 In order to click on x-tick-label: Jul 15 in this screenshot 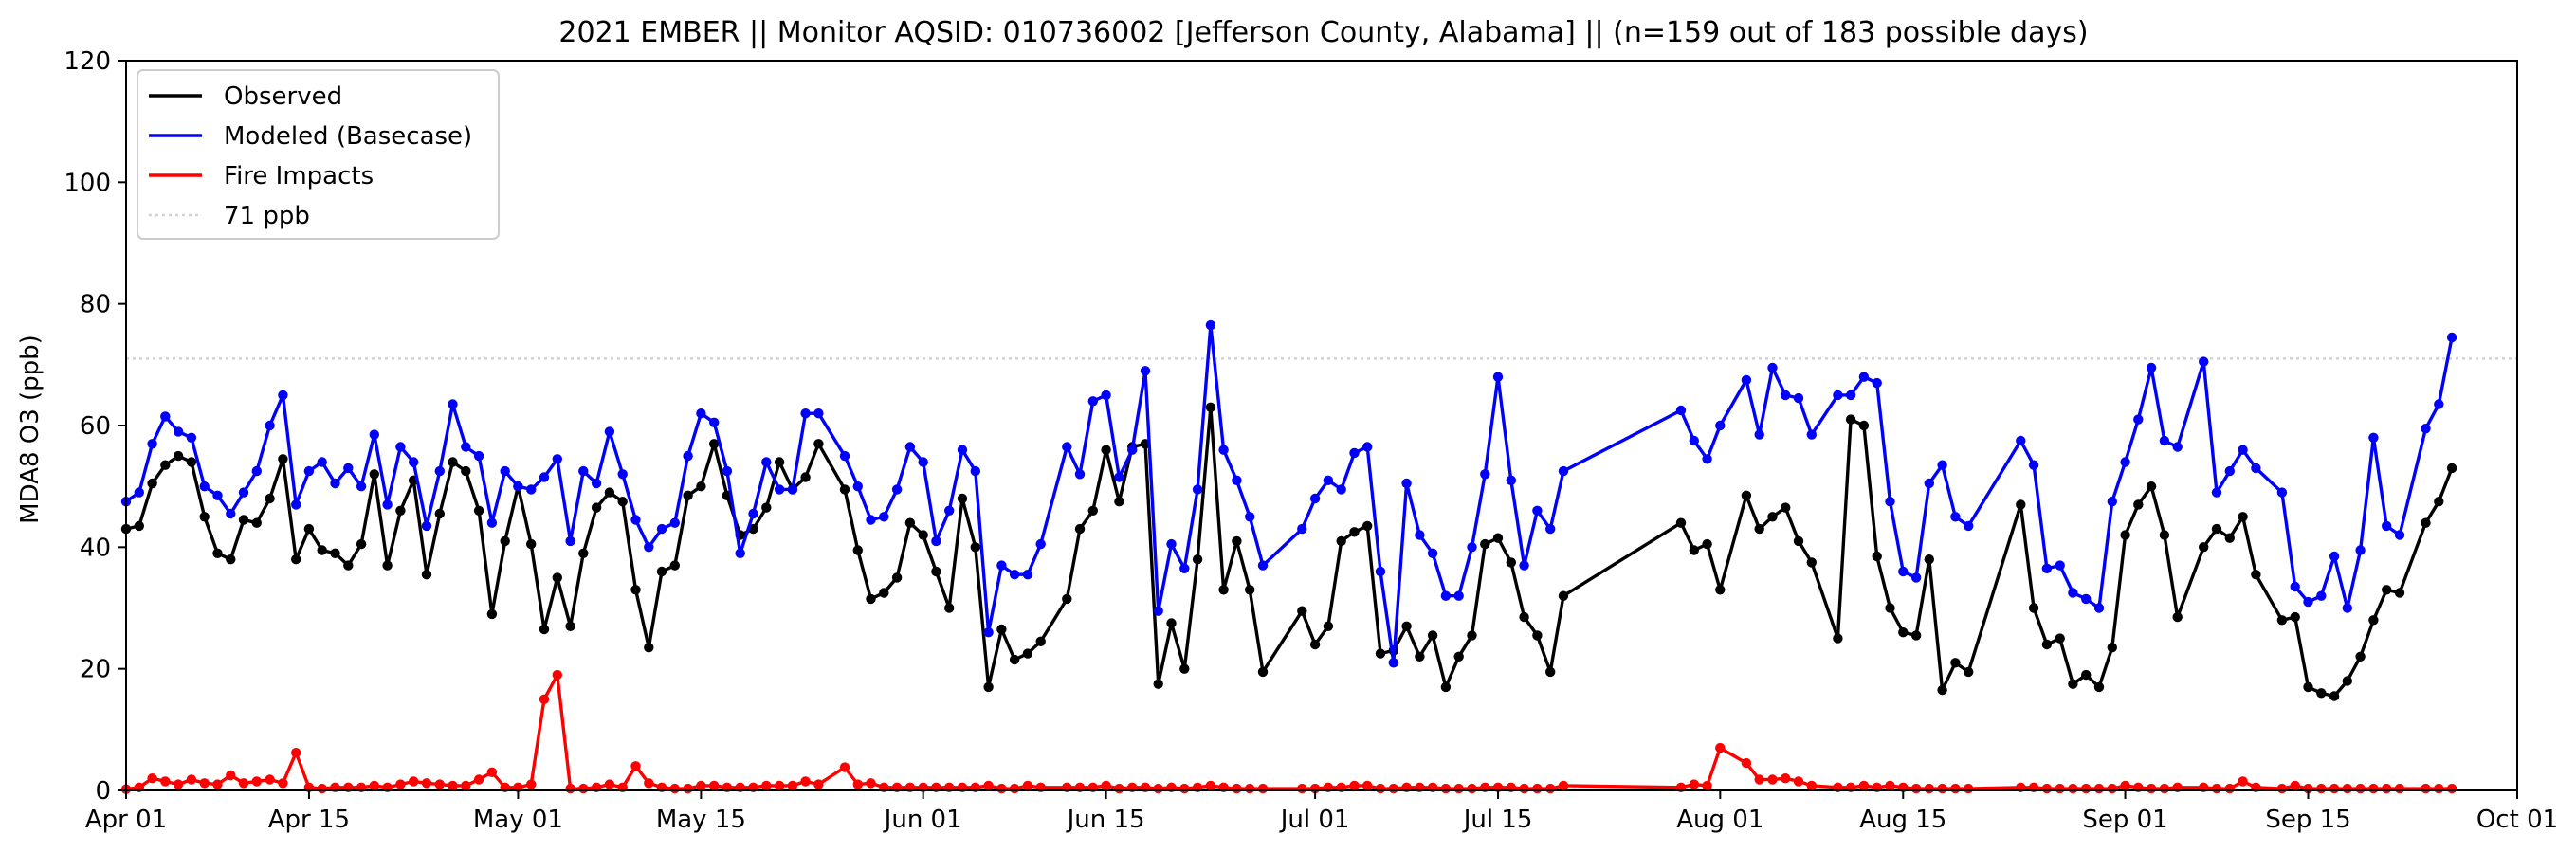, I will do `click(1497, 820)`.